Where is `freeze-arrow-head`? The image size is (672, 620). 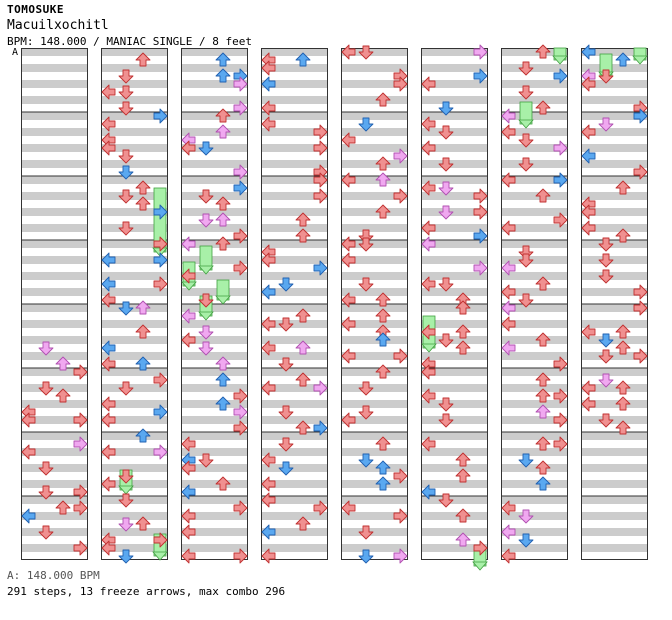
freeze-arrow-head is located at coordinates (640, 60).